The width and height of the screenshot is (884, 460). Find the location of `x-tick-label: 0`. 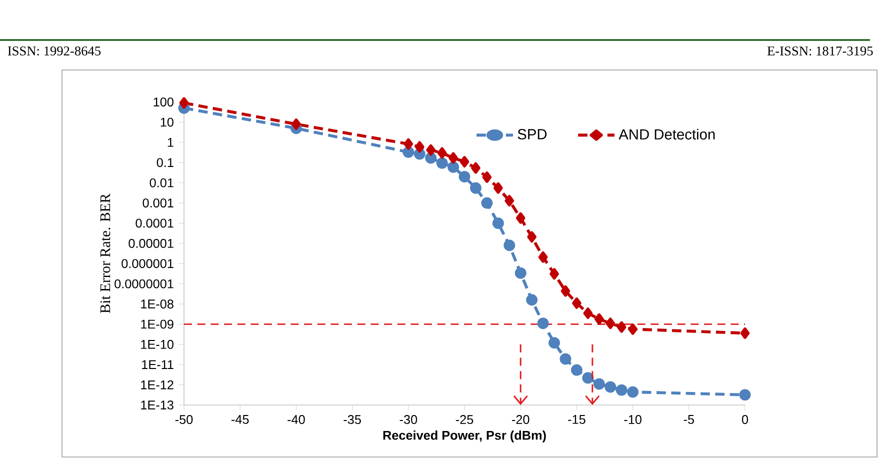

x-tick-label: 0 is located at coordinates (745, 419).